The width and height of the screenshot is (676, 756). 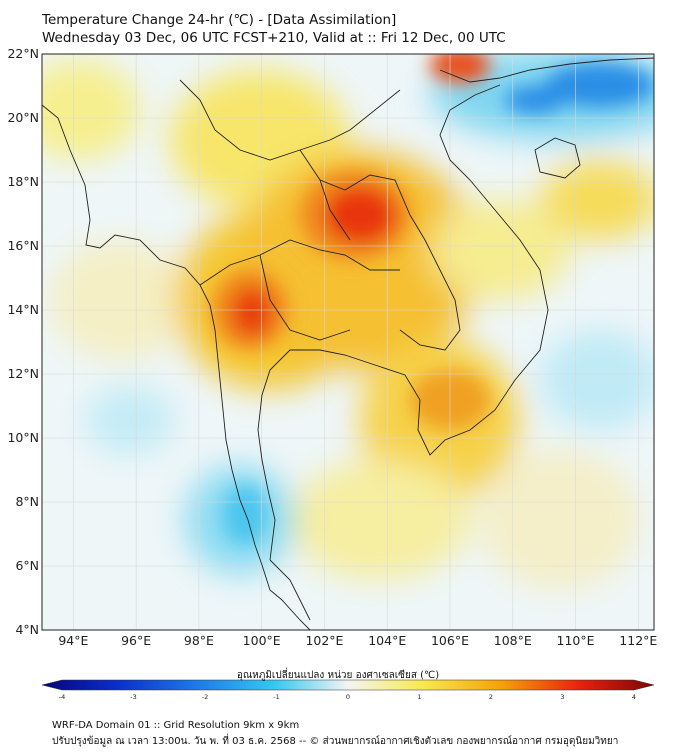 I want to click on colorbar: -4 -3 -2 -1 0 1 2 3 4, so click(x=348, y=690).